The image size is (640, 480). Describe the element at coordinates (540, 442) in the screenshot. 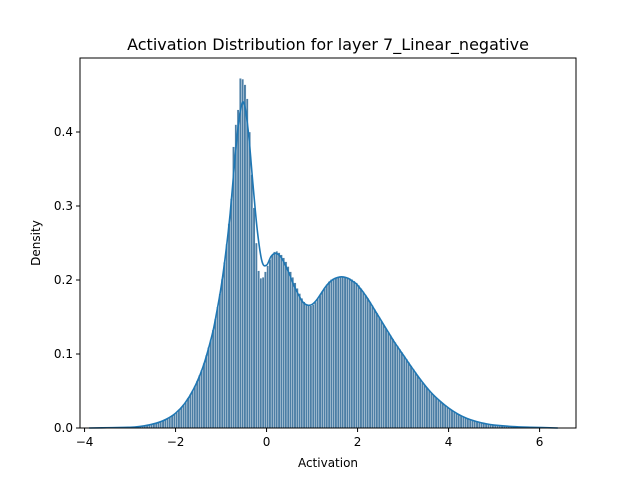

I see `x-tick-label: 6` at that location.